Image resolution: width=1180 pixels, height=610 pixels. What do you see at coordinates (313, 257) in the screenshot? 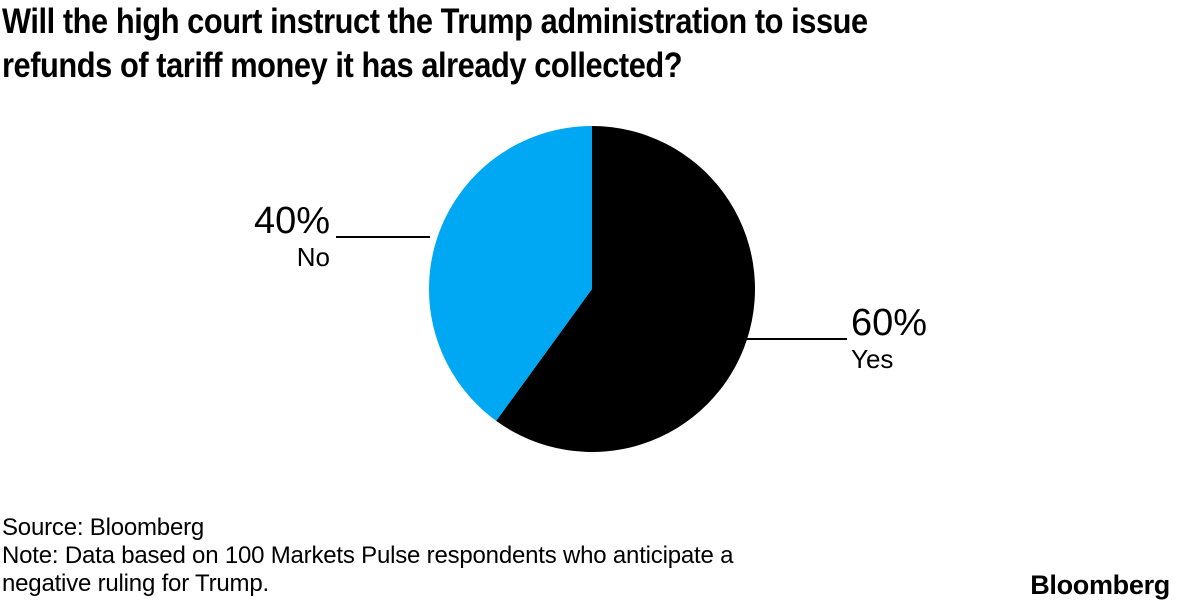
I see `callout-no-label: No` at bounding box center [313, 257].